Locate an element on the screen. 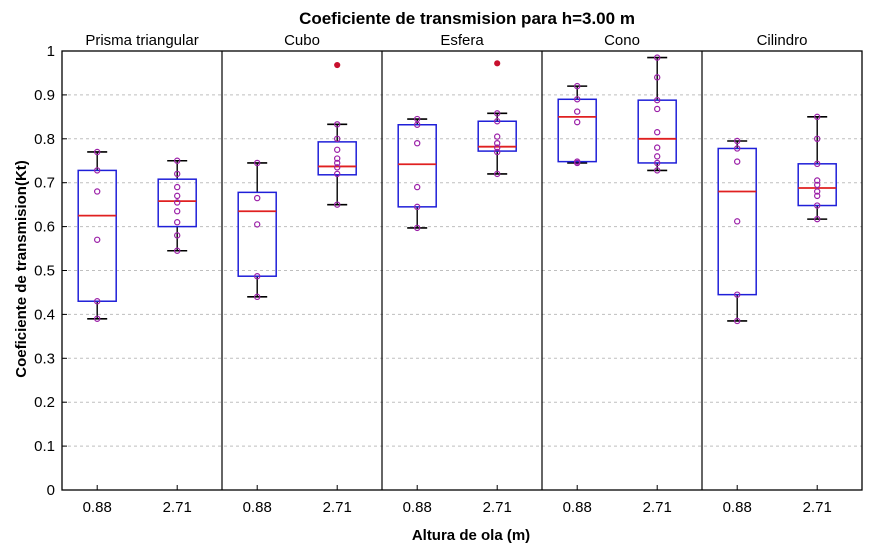  x-axis-label: Altura de ola (m) is located at coordinates (471, 535).